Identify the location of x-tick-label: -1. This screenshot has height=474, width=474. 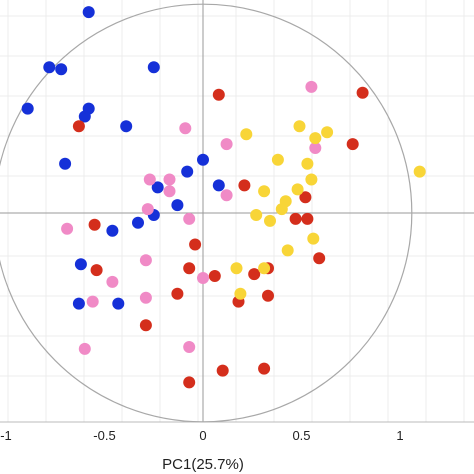
(6, 435).